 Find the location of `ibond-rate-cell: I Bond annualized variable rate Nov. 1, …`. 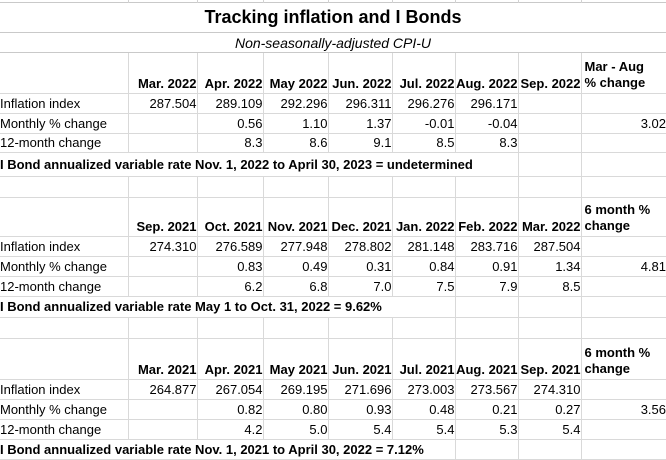

ibond-rate-cell: I Bond annualized variable rate Nov. 1, … is located at coordinates (227, 449).